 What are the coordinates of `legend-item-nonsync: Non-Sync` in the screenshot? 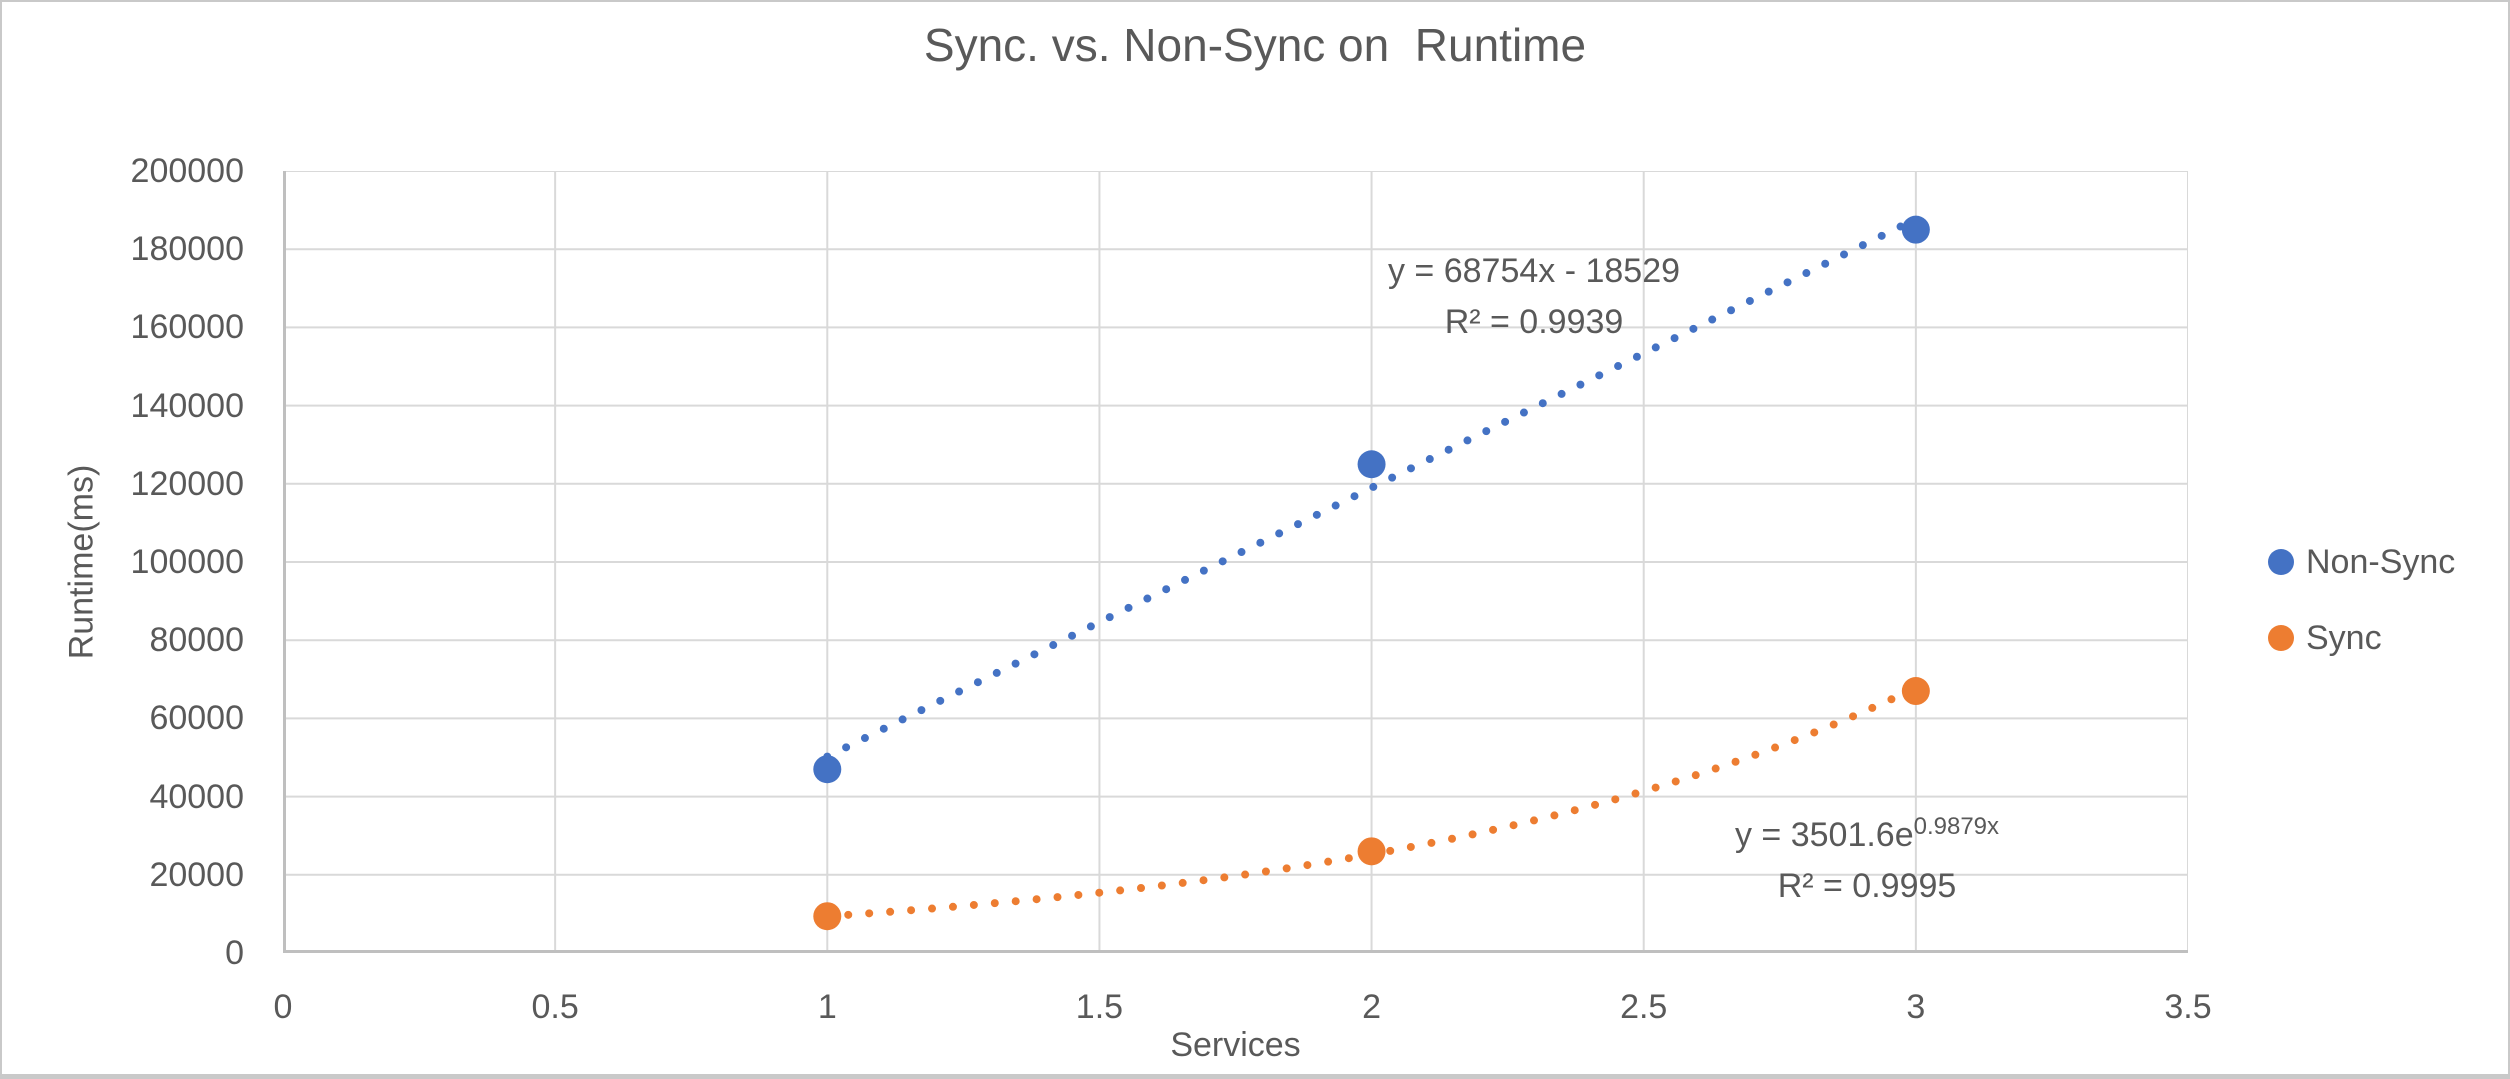 It's located at (2362, 561).